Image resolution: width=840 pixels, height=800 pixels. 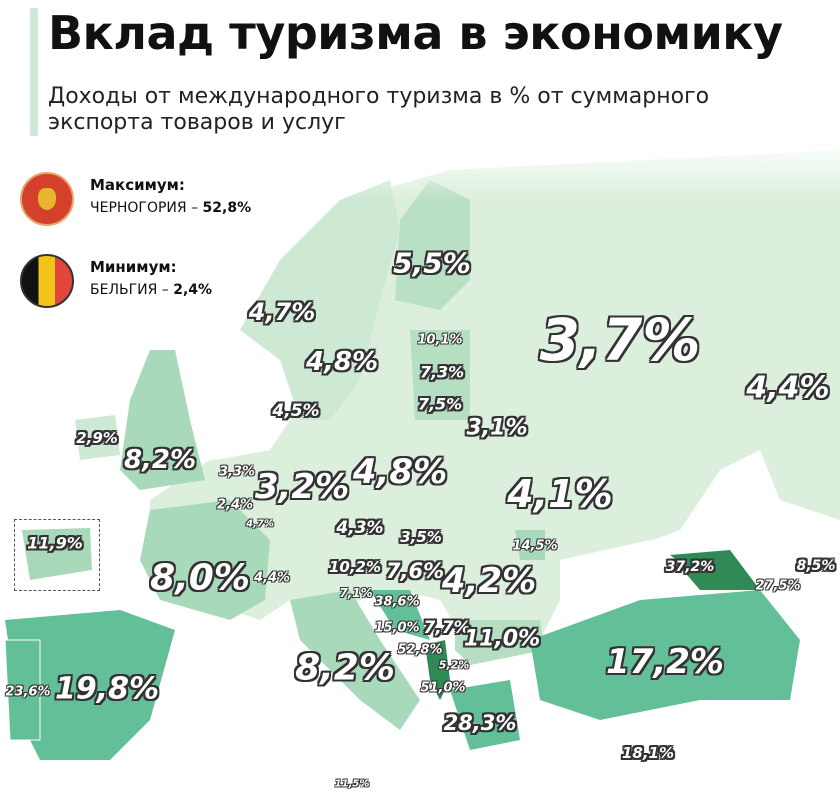 I want to click on country-value-label: 4,2%, so click(x=489, y=581).